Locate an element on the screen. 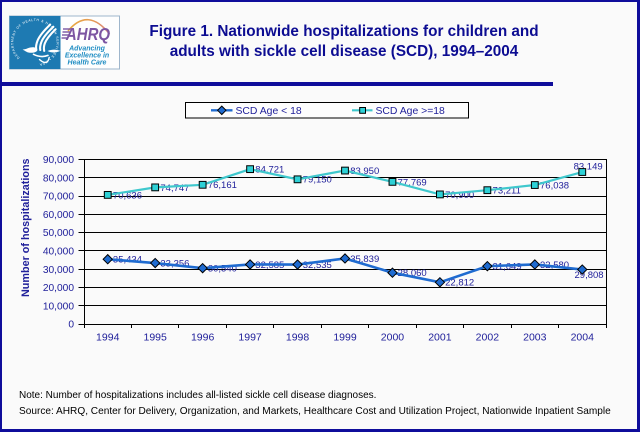  svg-text: 10,000 is located at coordinates (58, 306).